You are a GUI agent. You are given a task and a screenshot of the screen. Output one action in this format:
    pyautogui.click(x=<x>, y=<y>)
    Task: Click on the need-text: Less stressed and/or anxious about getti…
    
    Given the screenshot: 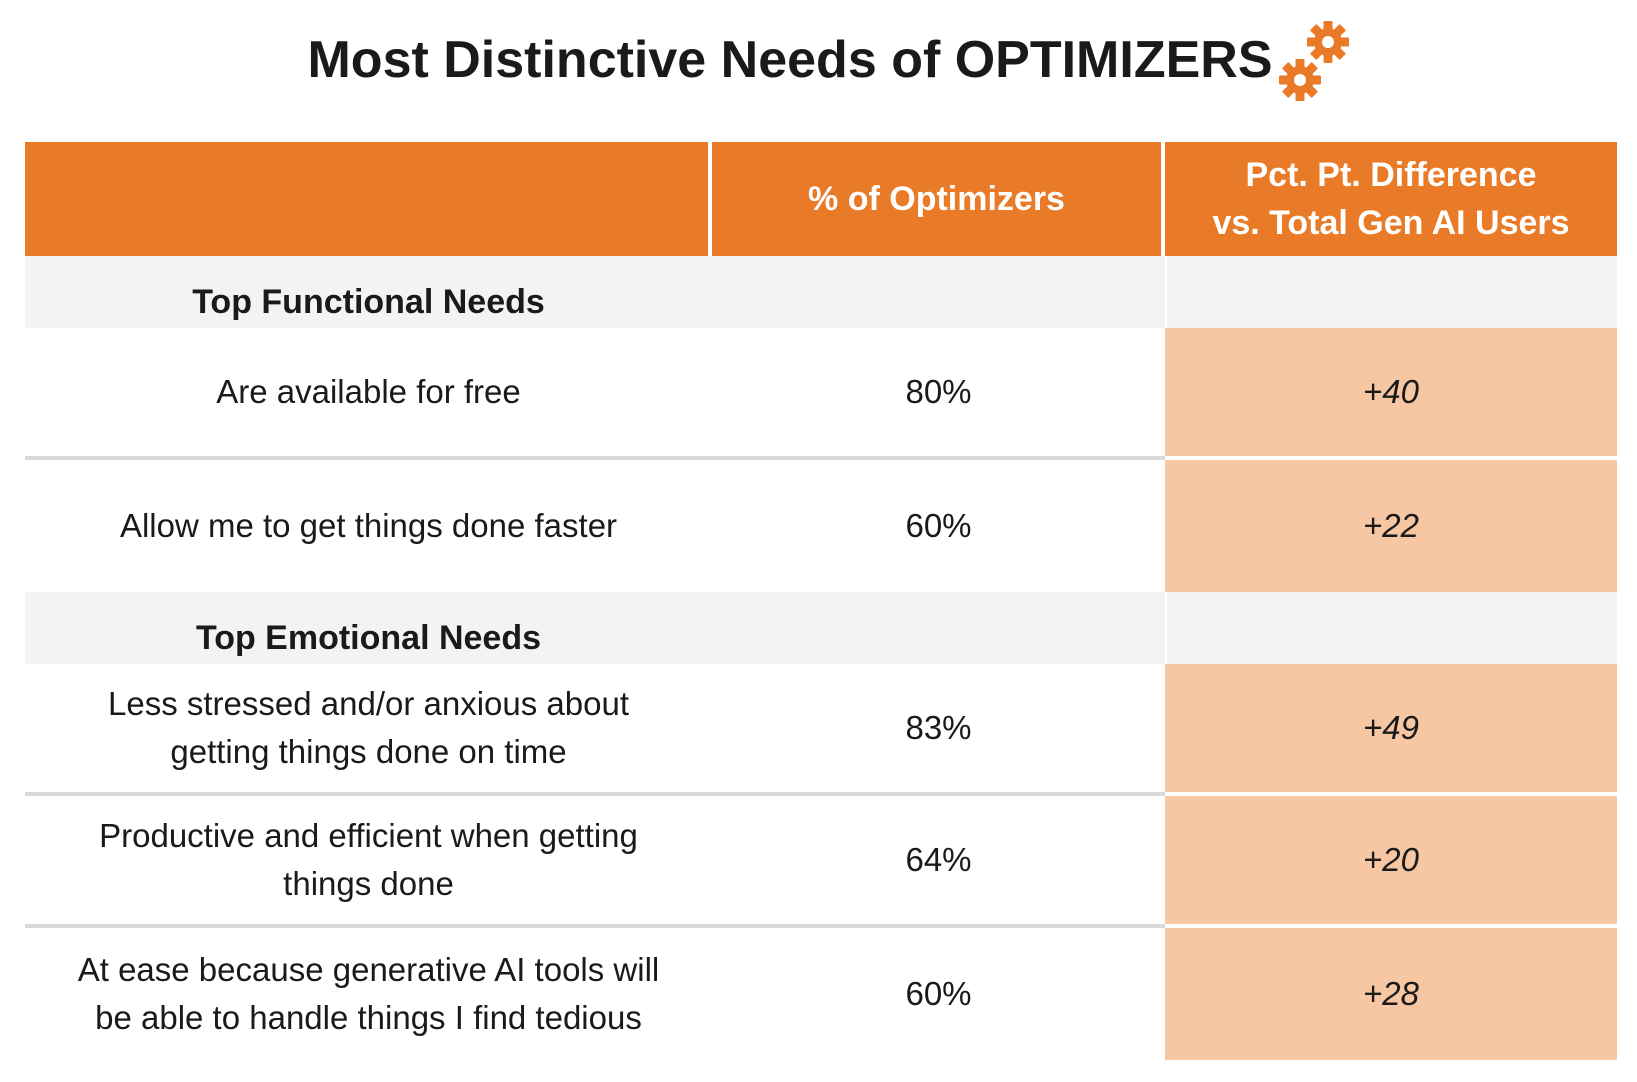 What is the action you would take?
    pyautogui.click(x=368, y=730)
    